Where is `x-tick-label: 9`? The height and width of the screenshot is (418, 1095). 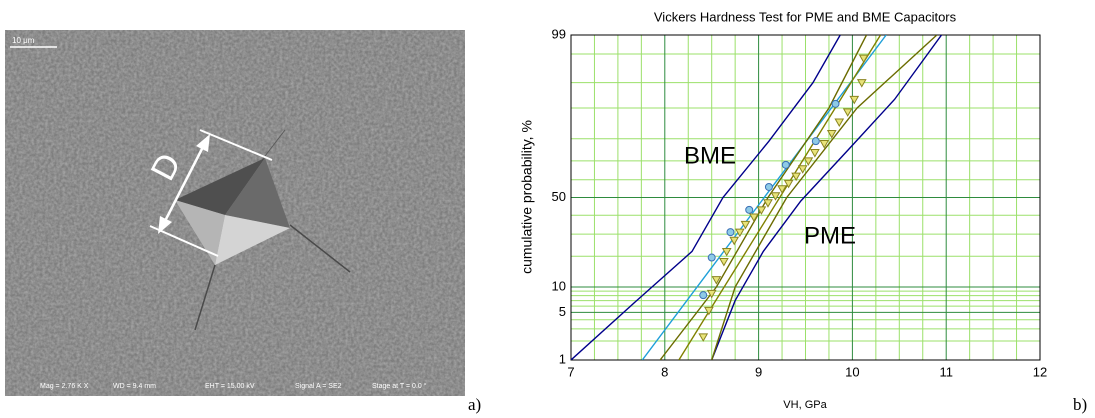
x-tick-label: 9 is located at coordinates (758, 371).